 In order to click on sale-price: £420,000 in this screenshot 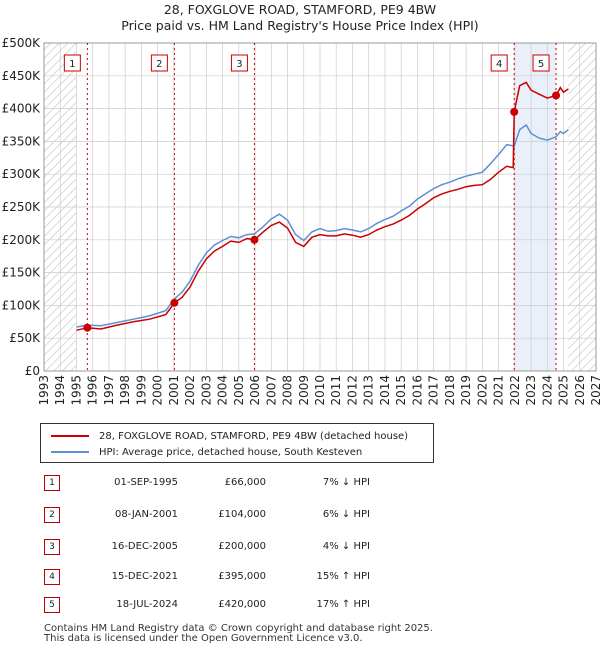, I will do `click(242, 604)`.